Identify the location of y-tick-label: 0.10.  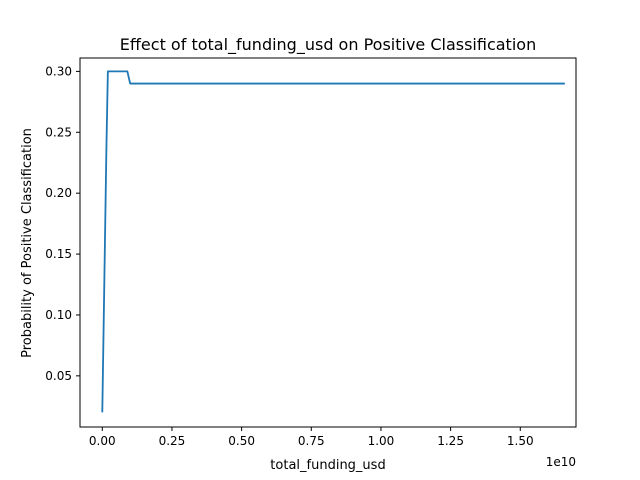
(58, 315).